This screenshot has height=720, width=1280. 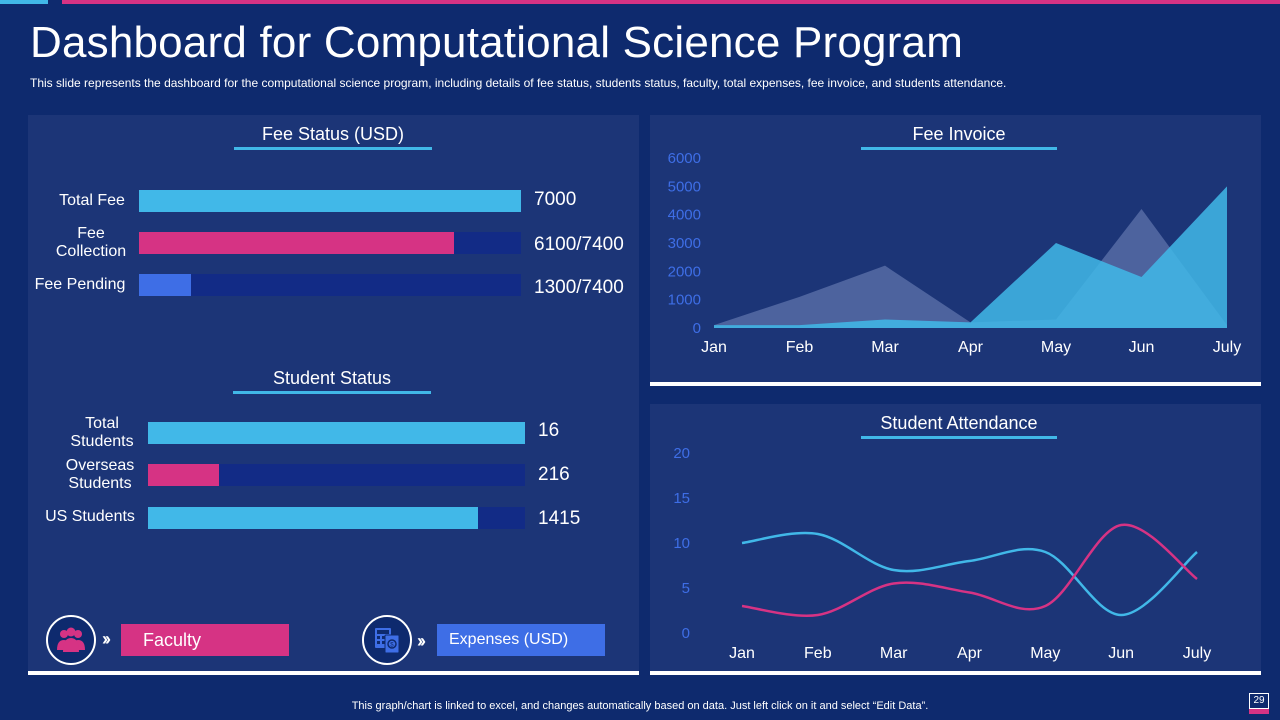 I want to click on y-tick-label: 20, so click(x=681, y=453).